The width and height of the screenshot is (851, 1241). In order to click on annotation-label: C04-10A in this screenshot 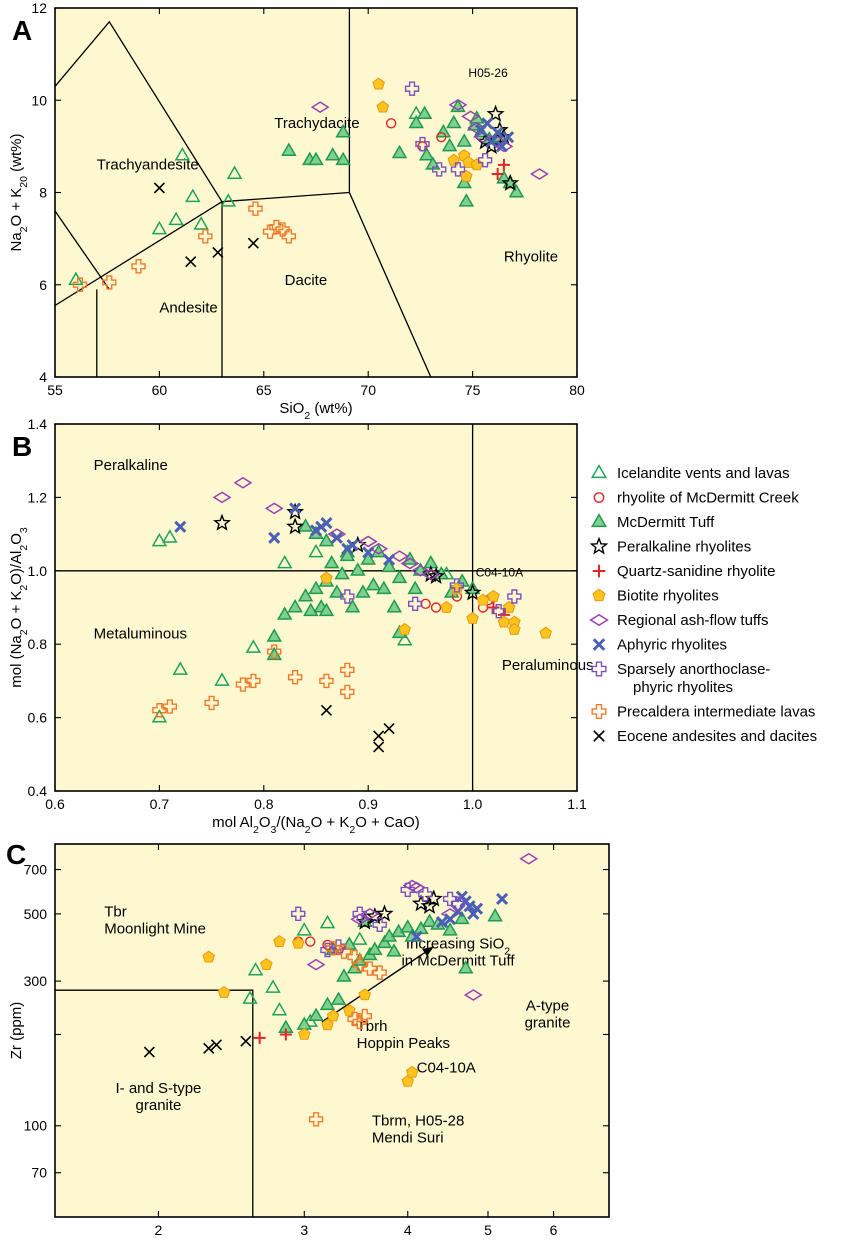, I will do `click(446, 1067)`.